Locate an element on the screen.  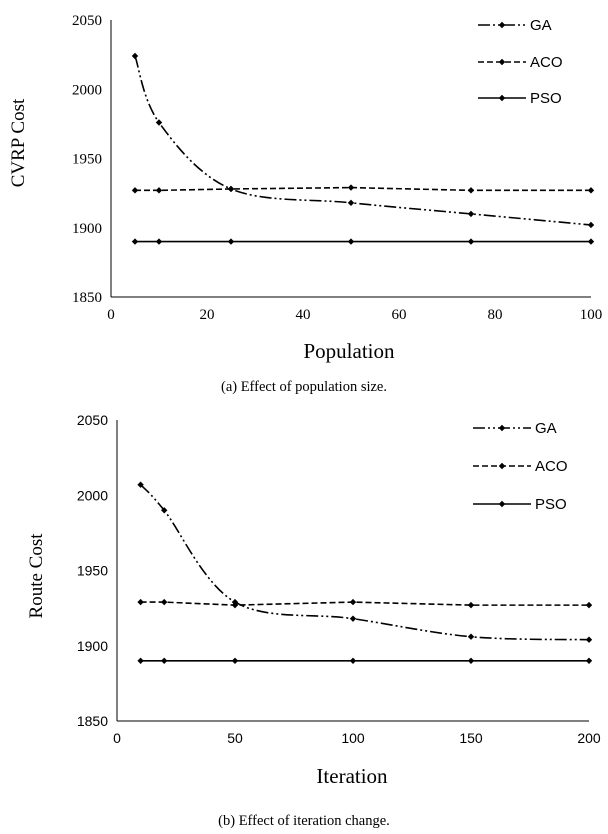
chart-b-x-axis-label: Iteration is located at coordinates (352, 776).